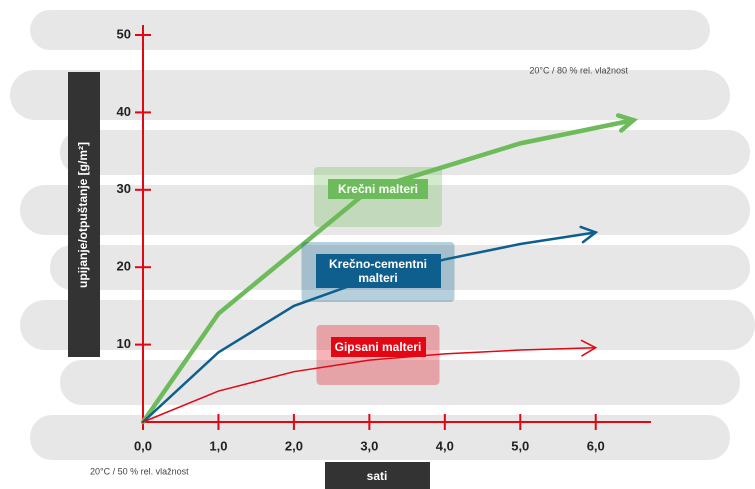 The image size is (755, 489). I want to click on x-tick-label: 6,0, so click(596, 445).